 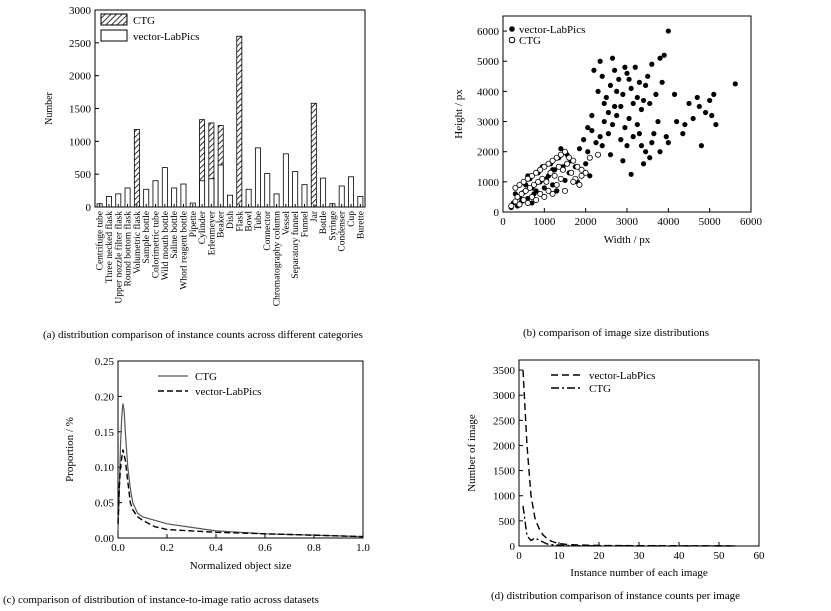 What do you see at coordinates (343, 230) in the screenshot?
I see `x-tick-label: Condenser` at bounding box center [343, 230].